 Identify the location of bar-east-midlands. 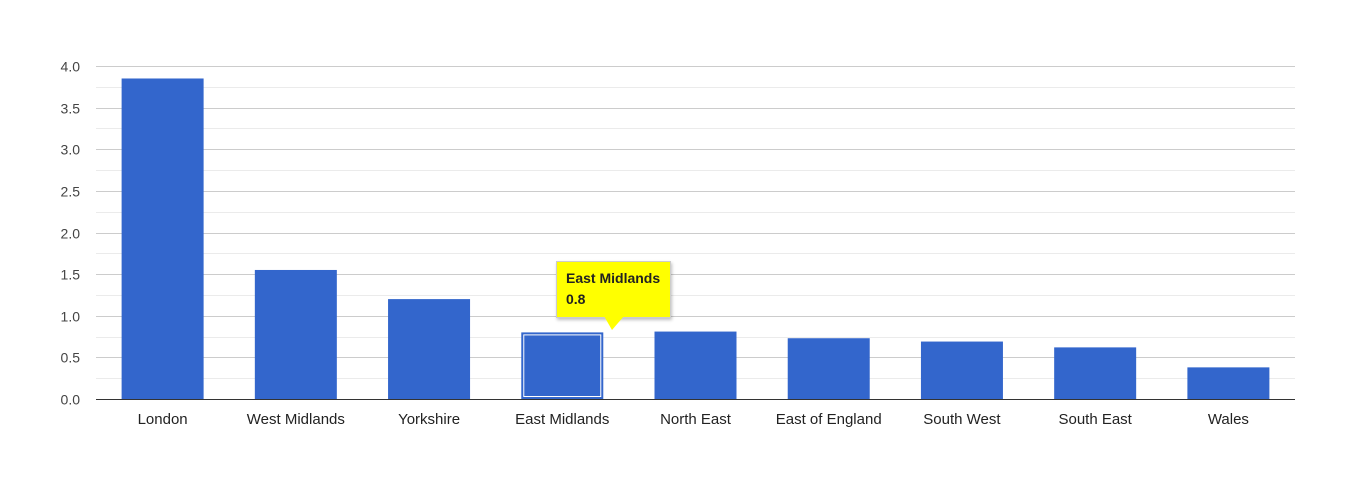
(562, 365).